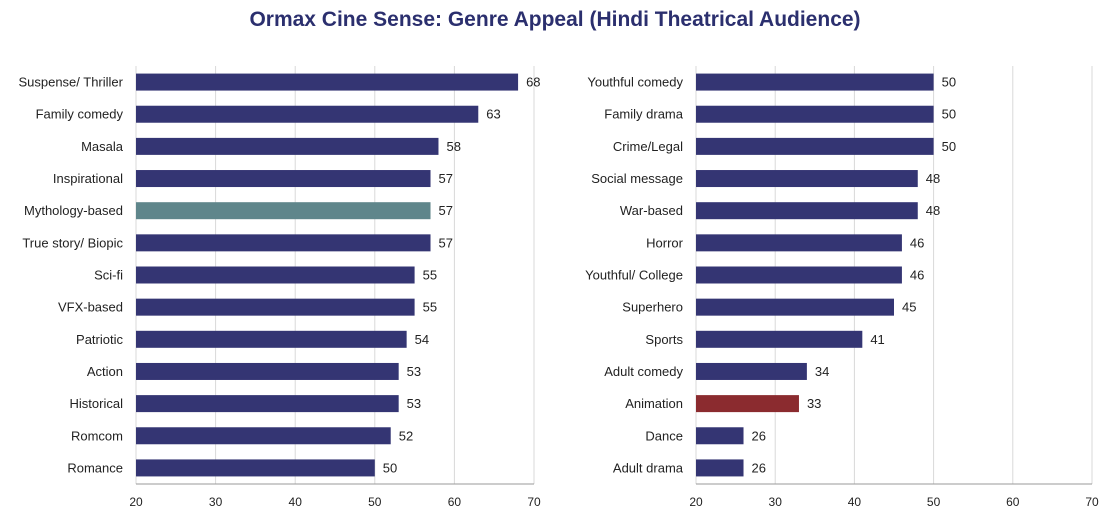 The height and width of the screenshot is (523, 1110). What do you see at coordinates (90, 307) in the screenshot?
I see `category-label: VFX-based` at bounding box center [90, 307].